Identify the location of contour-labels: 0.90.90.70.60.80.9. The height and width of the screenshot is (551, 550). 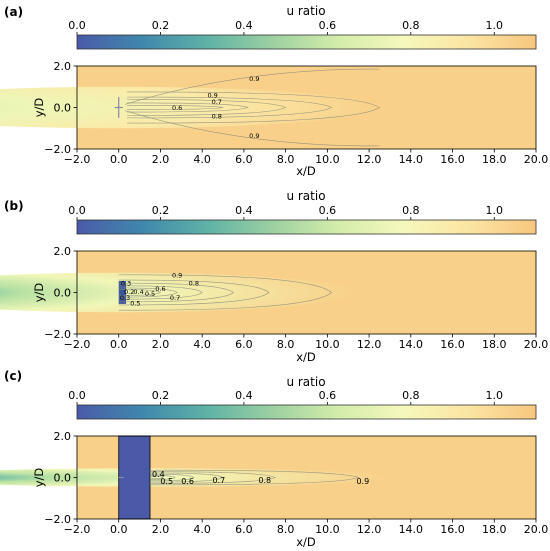
(216, 107).